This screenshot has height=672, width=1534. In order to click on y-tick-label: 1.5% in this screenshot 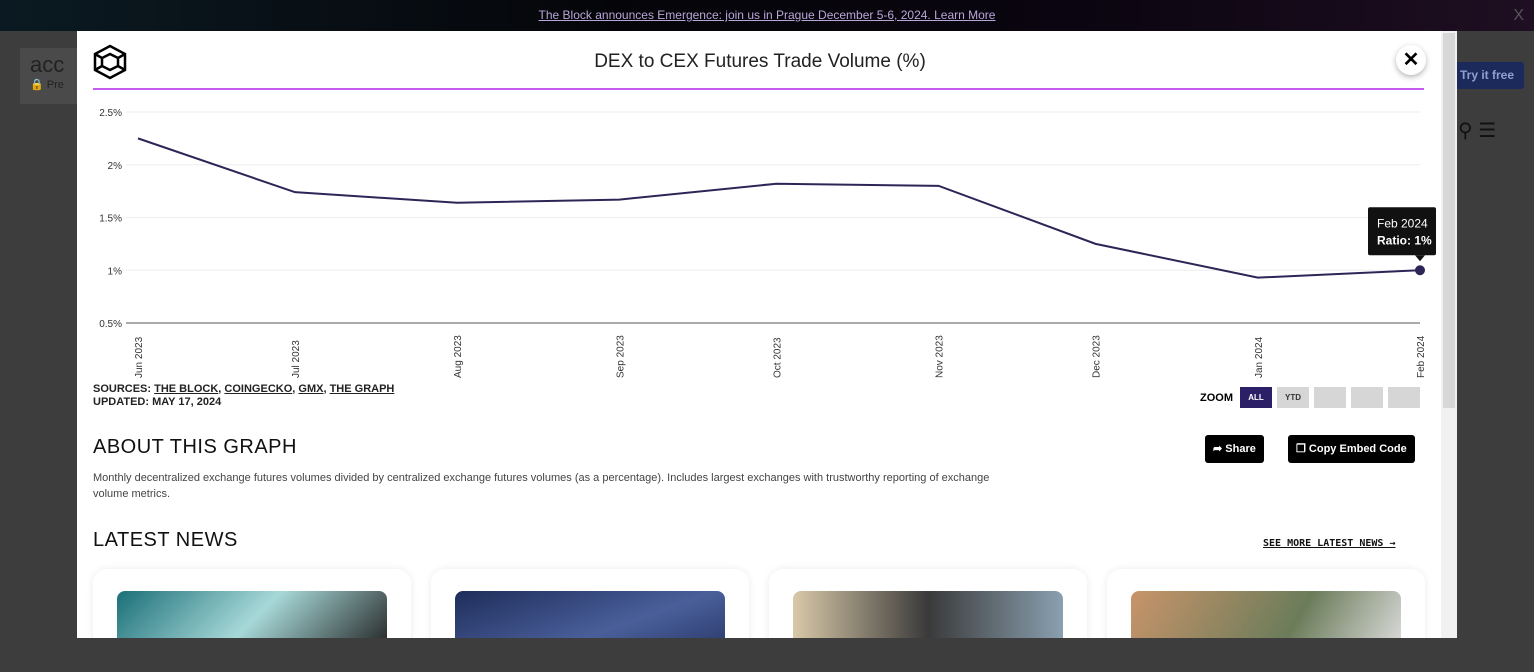, I will do `click(110, 219)`.